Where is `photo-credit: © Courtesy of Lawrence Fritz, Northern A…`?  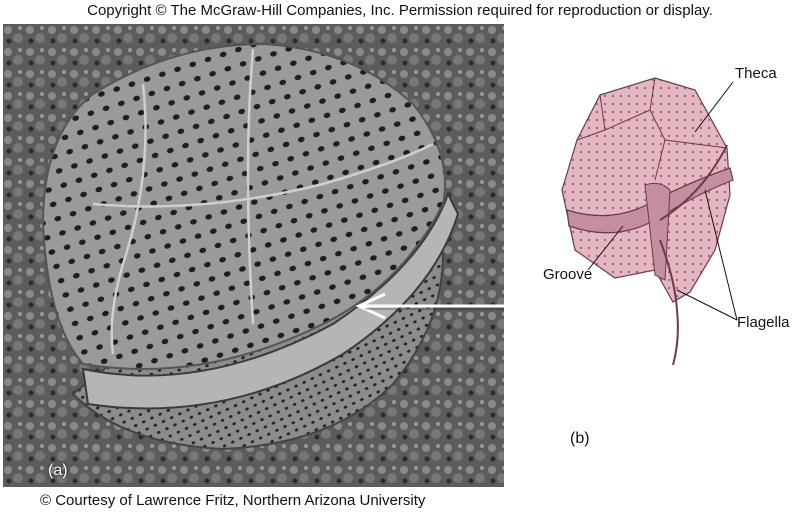 photo-credit: © Courtesy of Lawrence Fritz, Northern A… is located at coordinates (233, 500).